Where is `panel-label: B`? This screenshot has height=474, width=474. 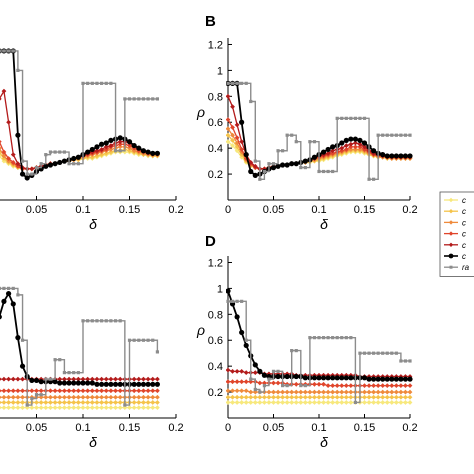
panel-label: B is located at coordinates (210, 21).